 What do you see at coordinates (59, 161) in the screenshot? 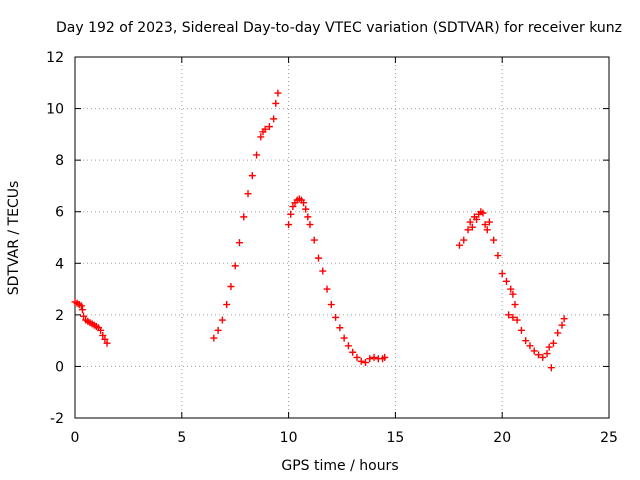
I see `y-tick-label: 8` at bounding box center [59, 161].